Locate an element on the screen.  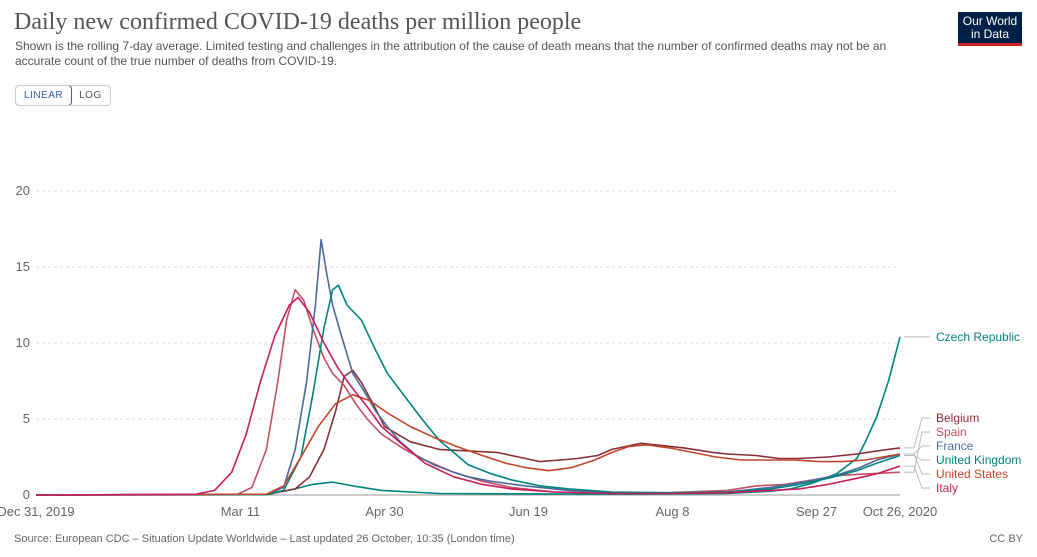
x-tick-label-1: Mar 11 is located at coordinates (241, 511).